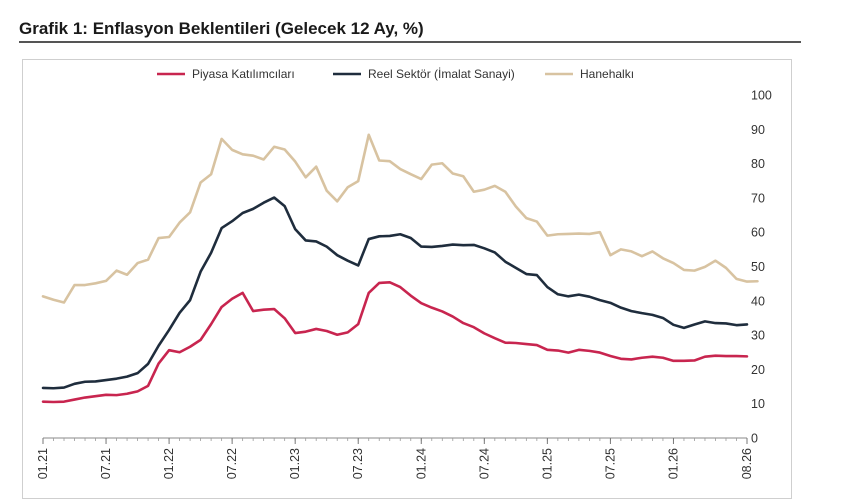 The width and height of the screenshot is (860, 504). I want to click on x-tick-label: 07.24, so click(484, 463).